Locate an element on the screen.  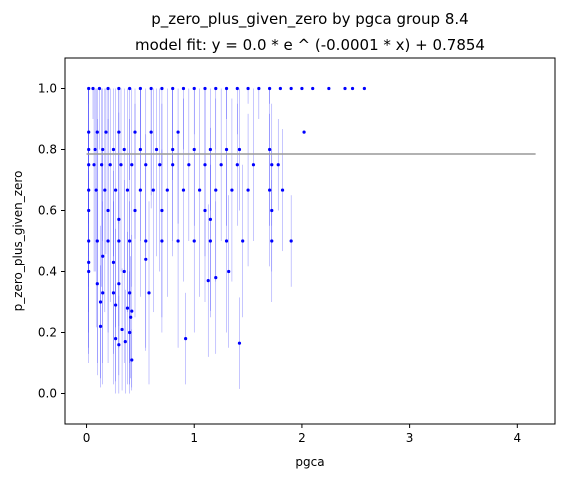
y-tick-label: 0.0 is located at coordinates (47, 394).